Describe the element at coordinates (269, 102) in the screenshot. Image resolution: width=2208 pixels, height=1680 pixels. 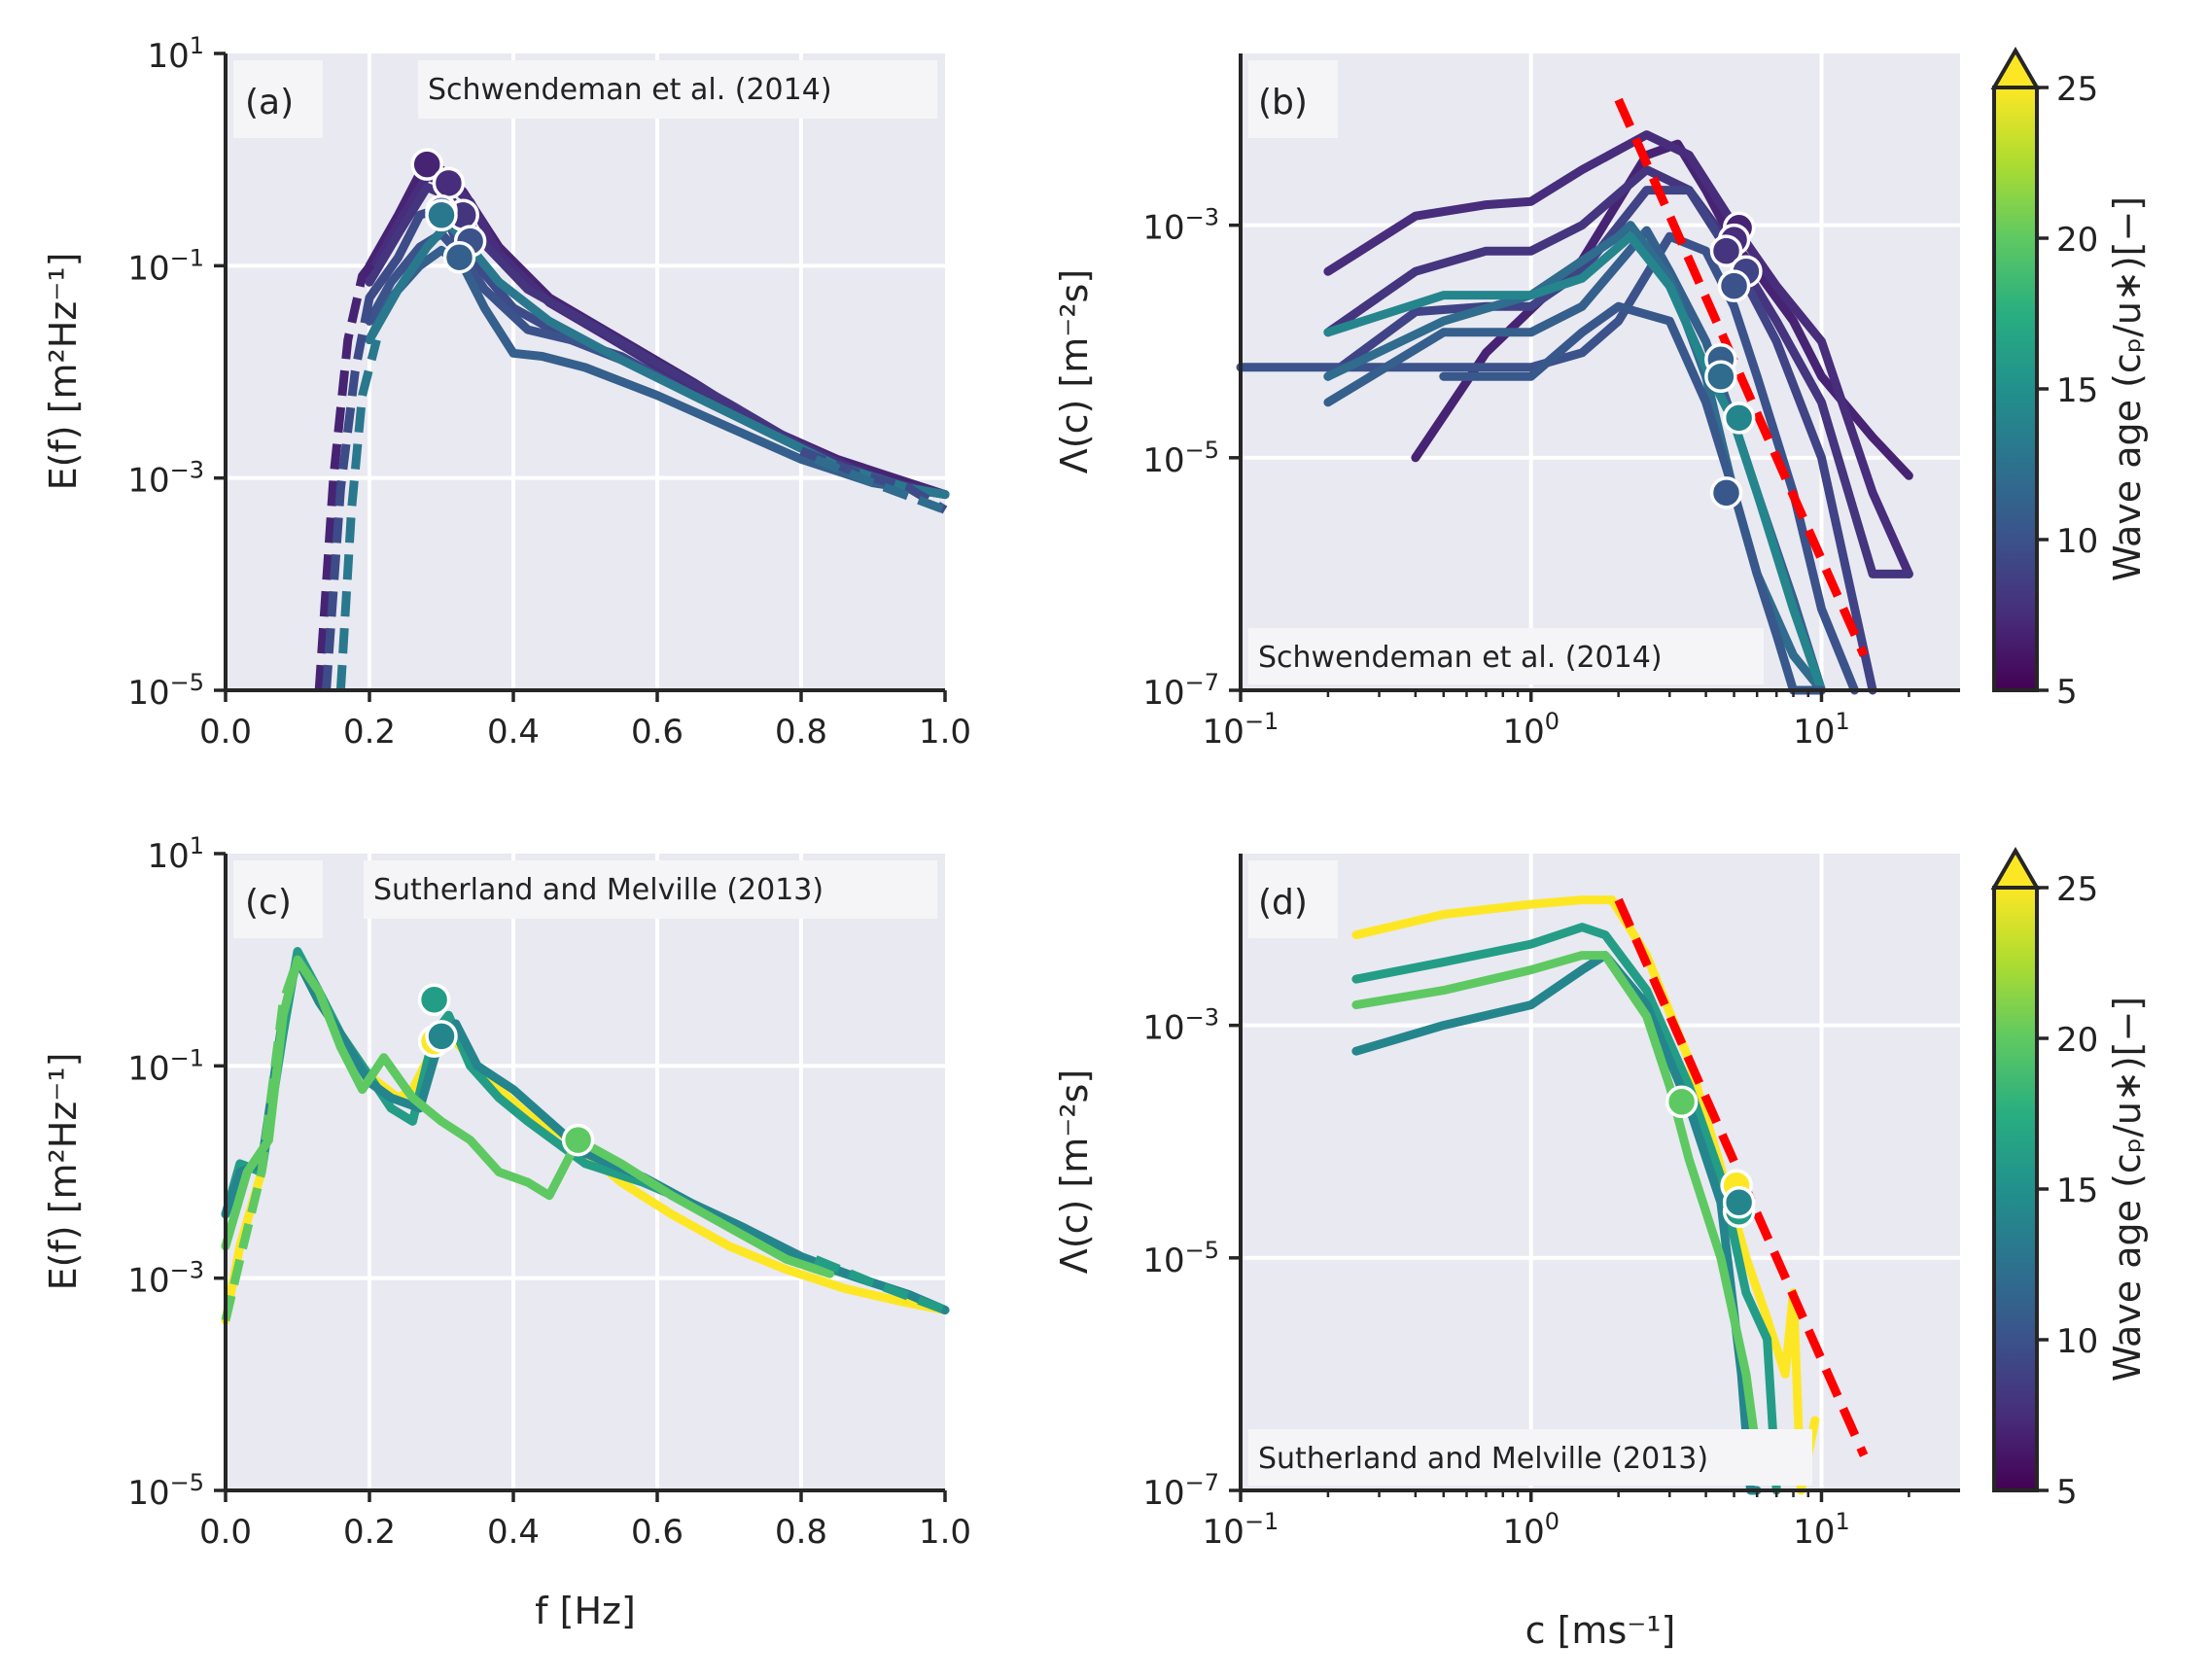
I see `panel-label: (a)` at that location.